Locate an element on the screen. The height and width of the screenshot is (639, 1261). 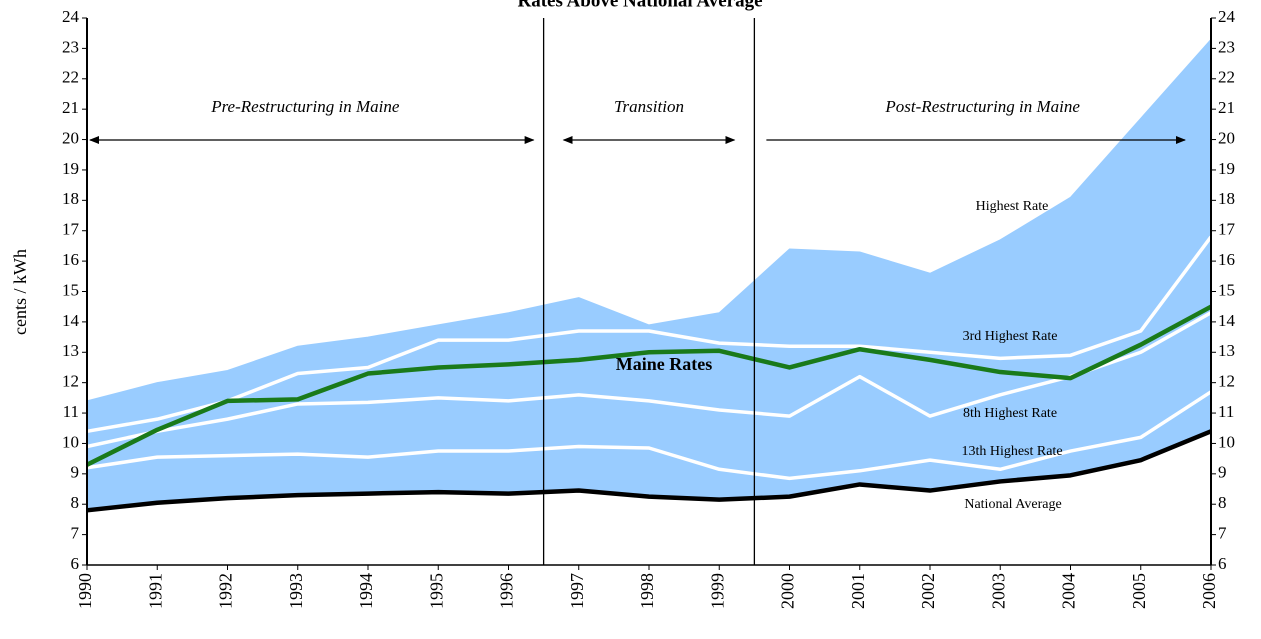
y2-tick-label: 20 is located at coordinates (1226, 137).